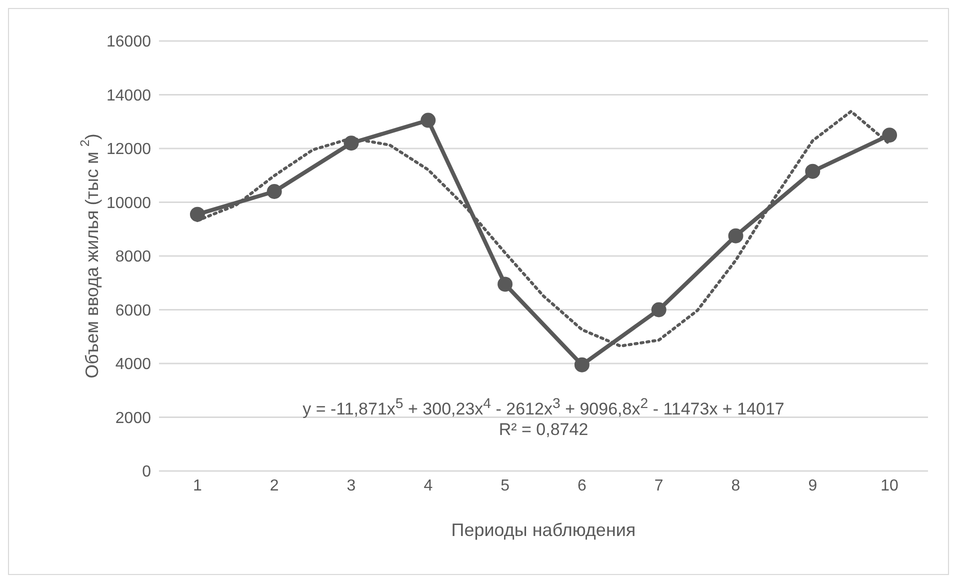  What do you see at coordinates (197, 485) in the screenshot?
I see `x-tick-label: 1` at bounding box center [197, 485].